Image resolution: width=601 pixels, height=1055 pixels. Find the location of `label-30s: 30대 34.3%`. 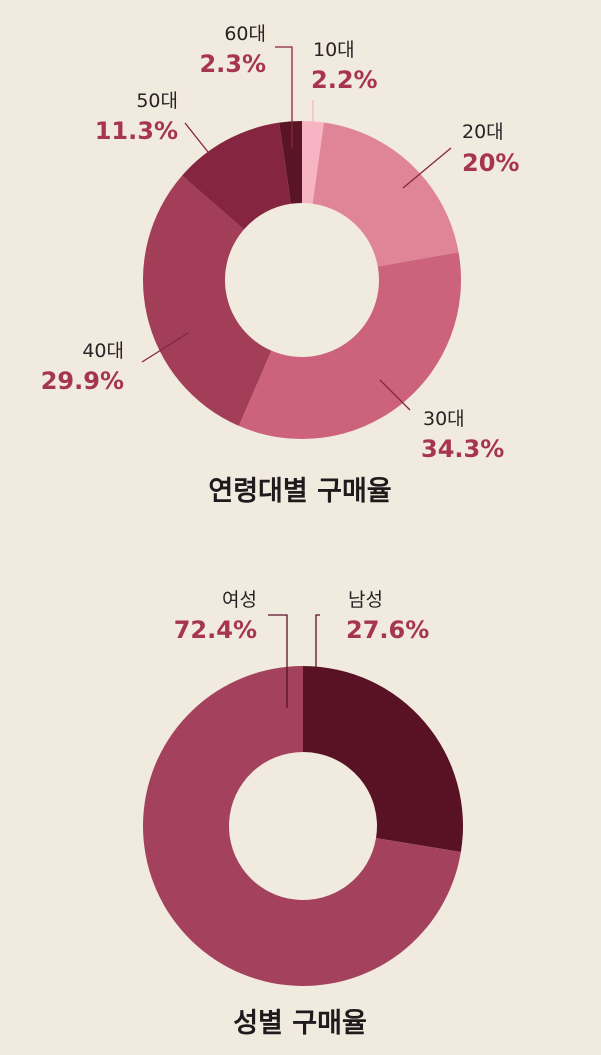

label-30s: 30대 34.3% is located at coordinates (462, 435).